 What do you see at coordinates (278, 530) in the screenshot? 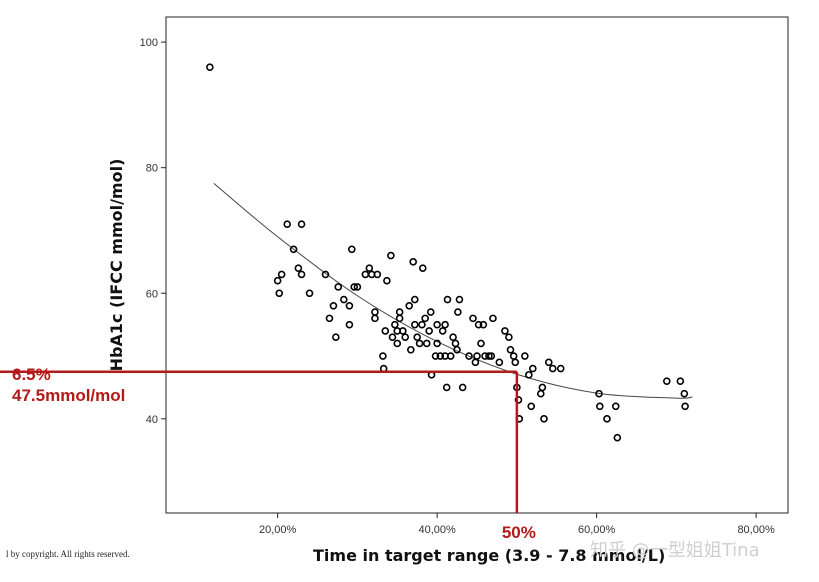
I see `x-tick-label: 20,00%` at bounding box center [278, 530].